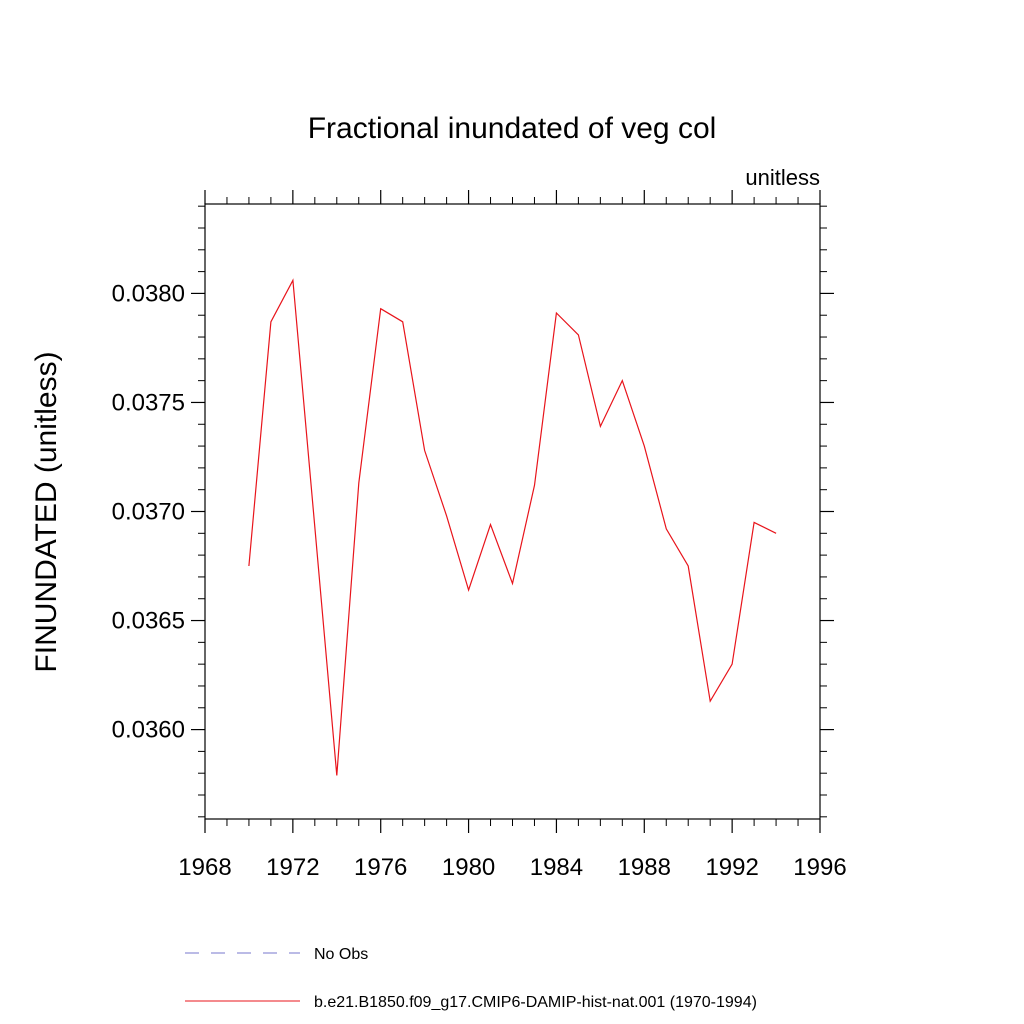 This screenshot has width=1024, height=1024. Describe the element at coordinates (148, 293) in the screenshot. I see `y-tick-label: 0.0380` at that location.